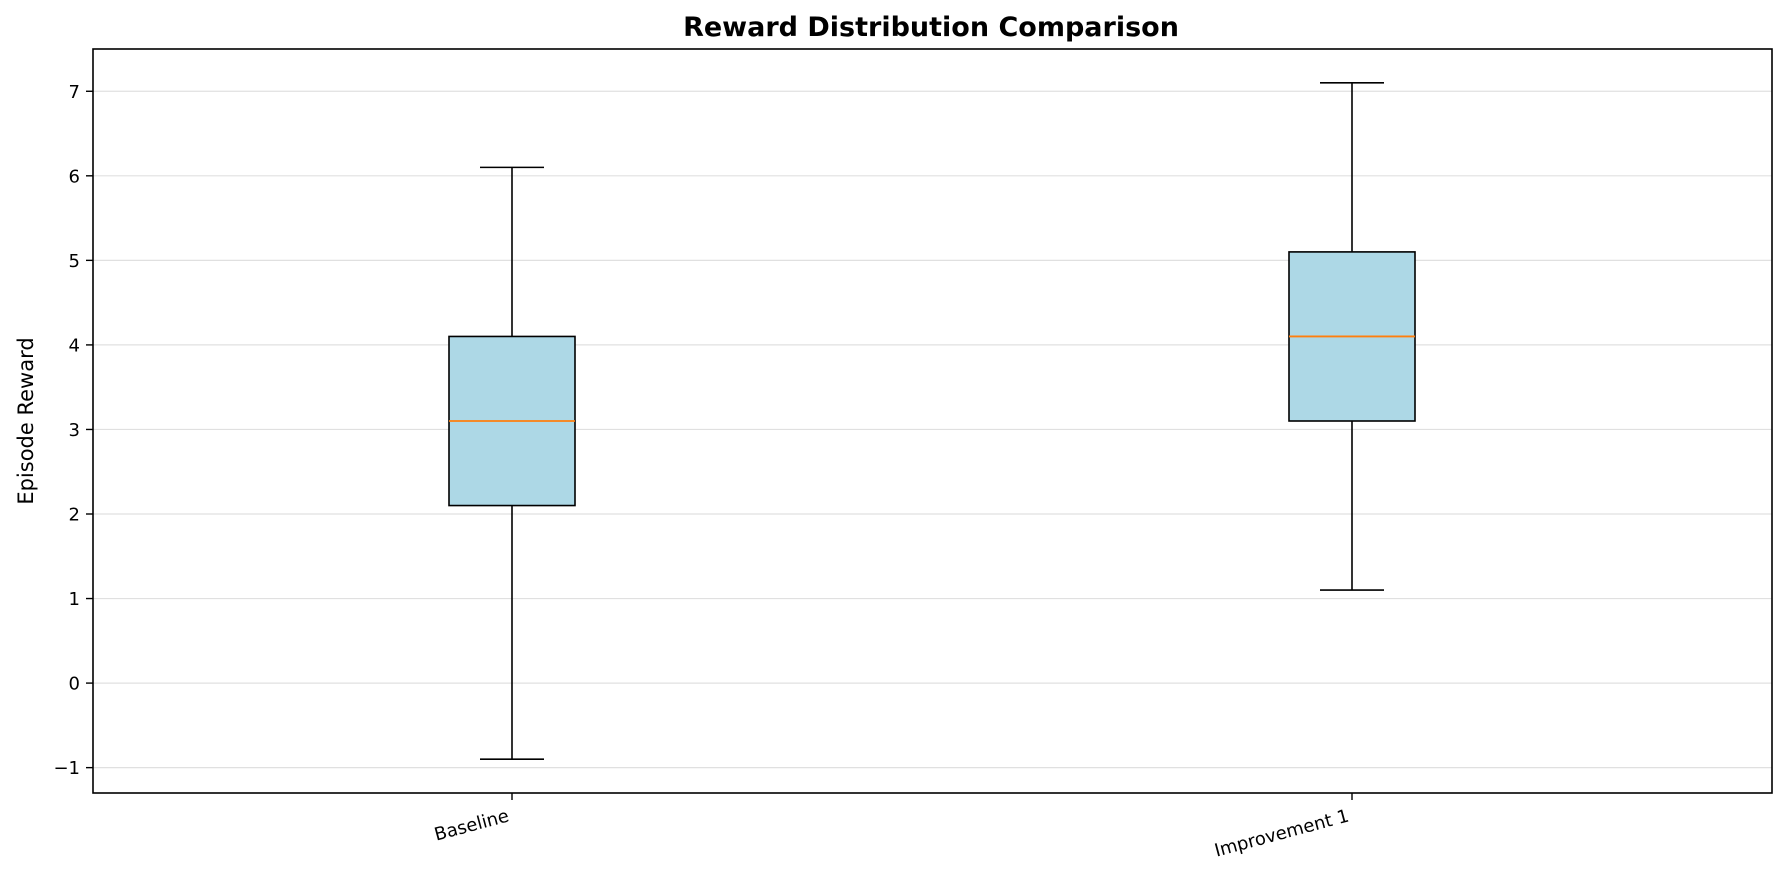 The height and width of the screenshot is (887, 1786). Describe the element at coordinates (931, 27) in the screenshot. I see `chart-title: Reward Distribution Comparison` at that location.